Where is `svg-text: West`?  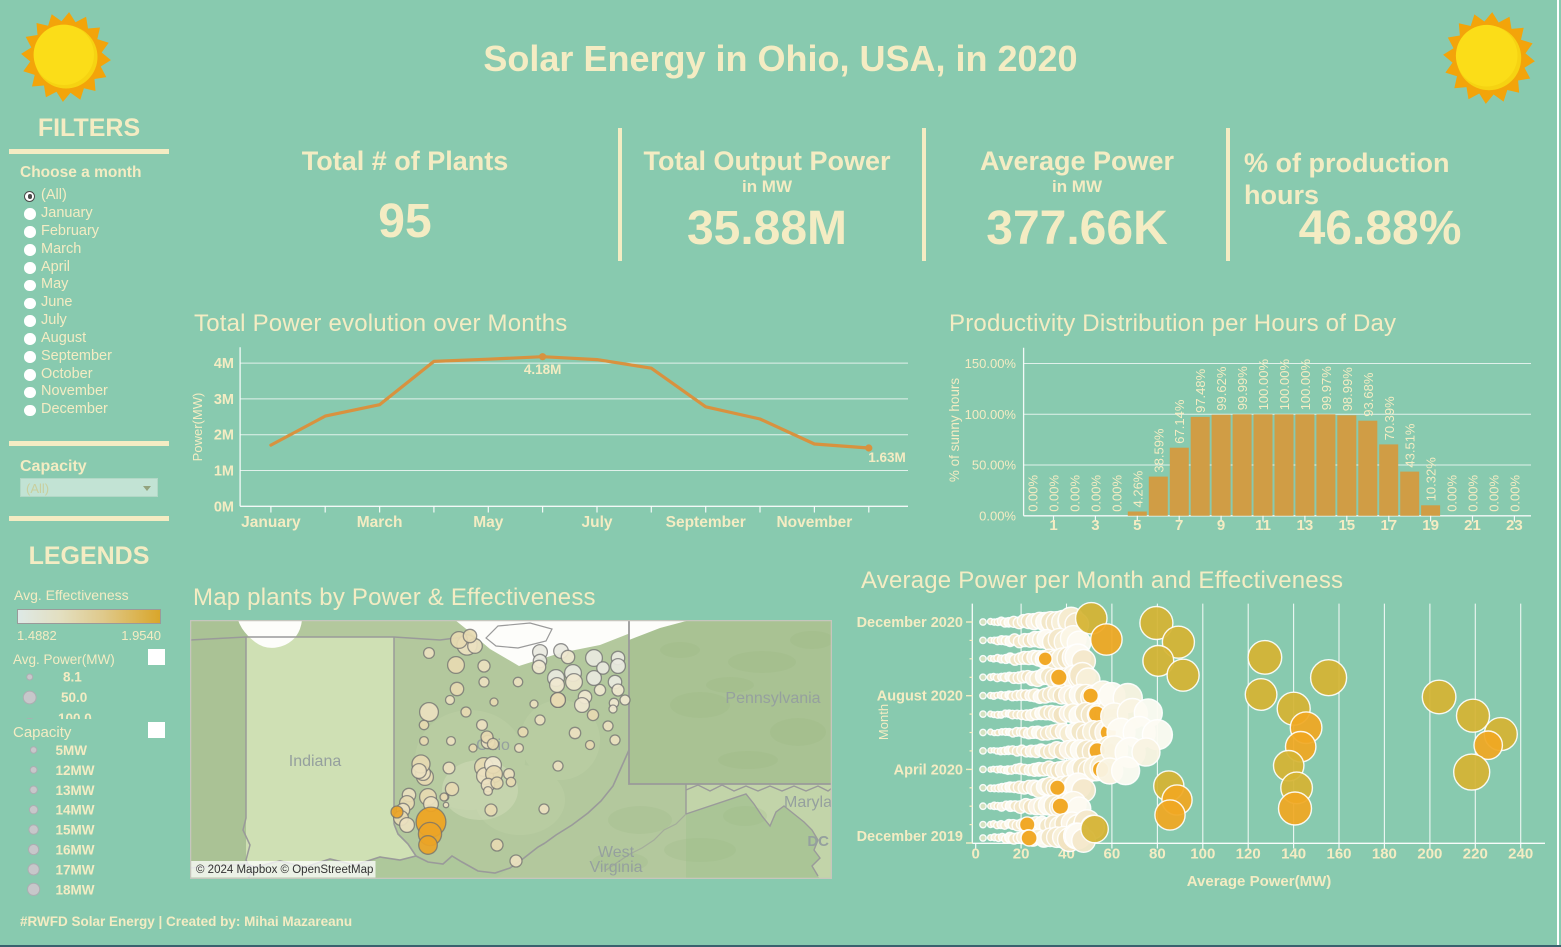 svg-text: West is located at coordinates (616, 852).